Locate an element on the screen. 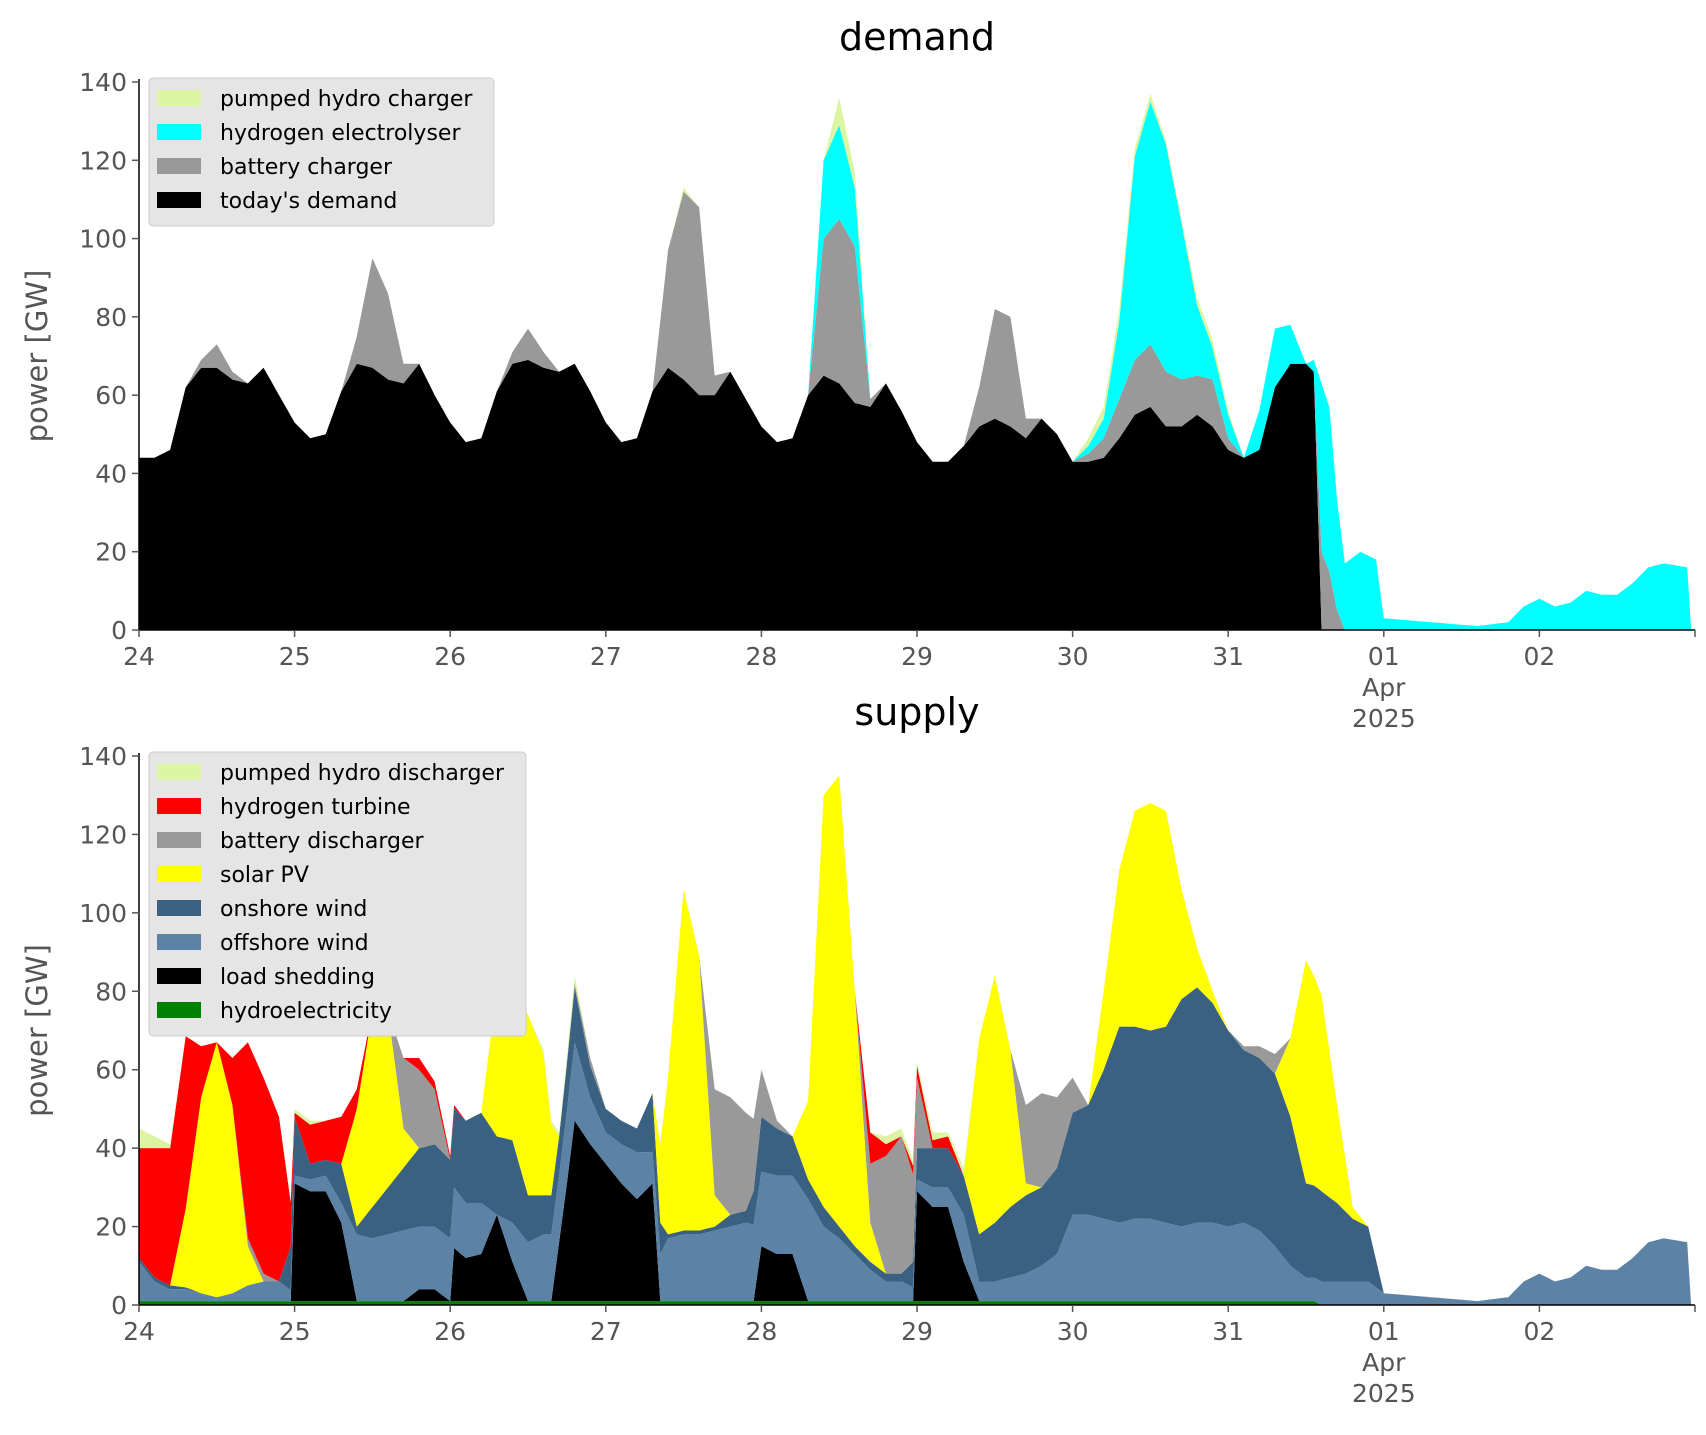  legend-swatch-solar-pv is located at coordinates (179, 874).